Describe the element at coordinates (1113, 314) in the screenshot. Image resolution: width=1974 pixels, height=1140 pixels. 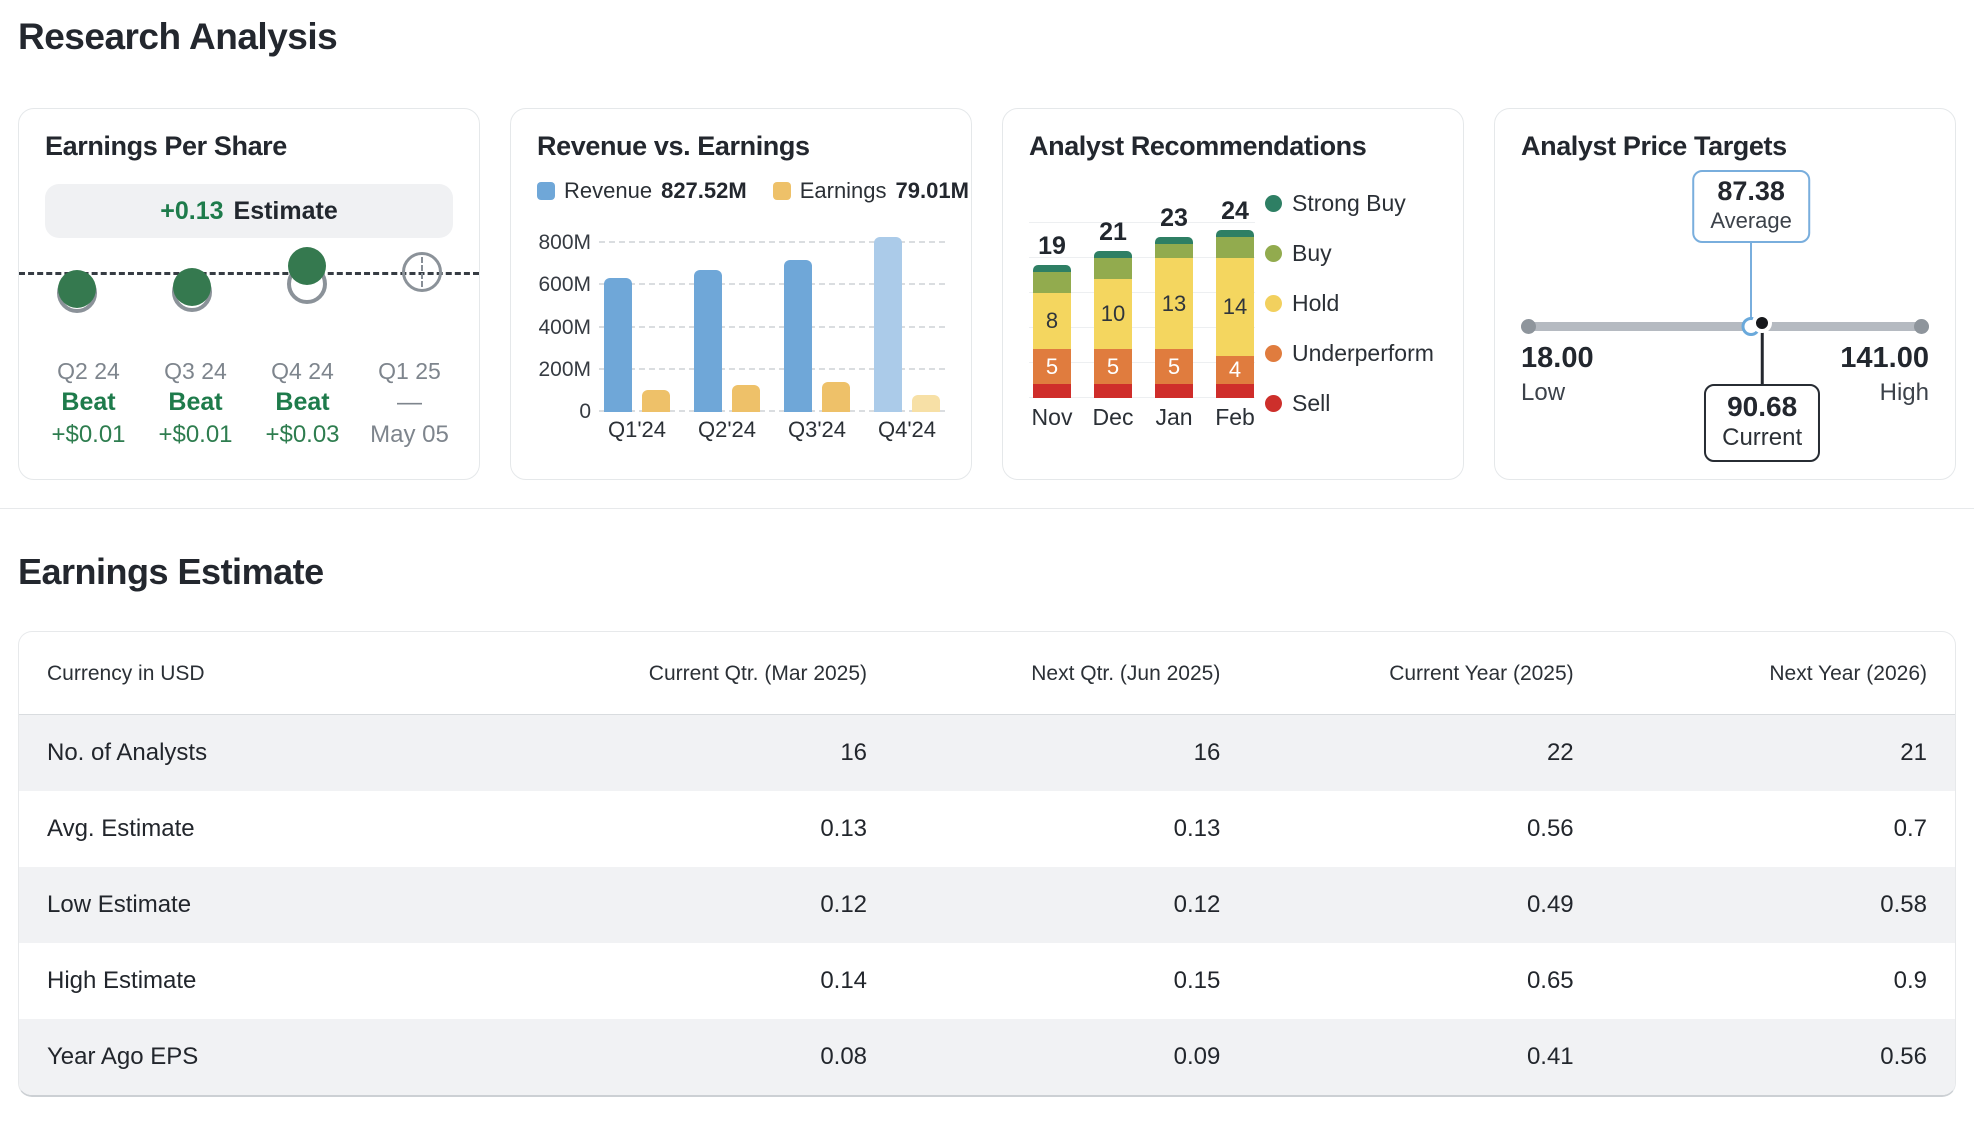
I see `hold-segment: 10` at that location.